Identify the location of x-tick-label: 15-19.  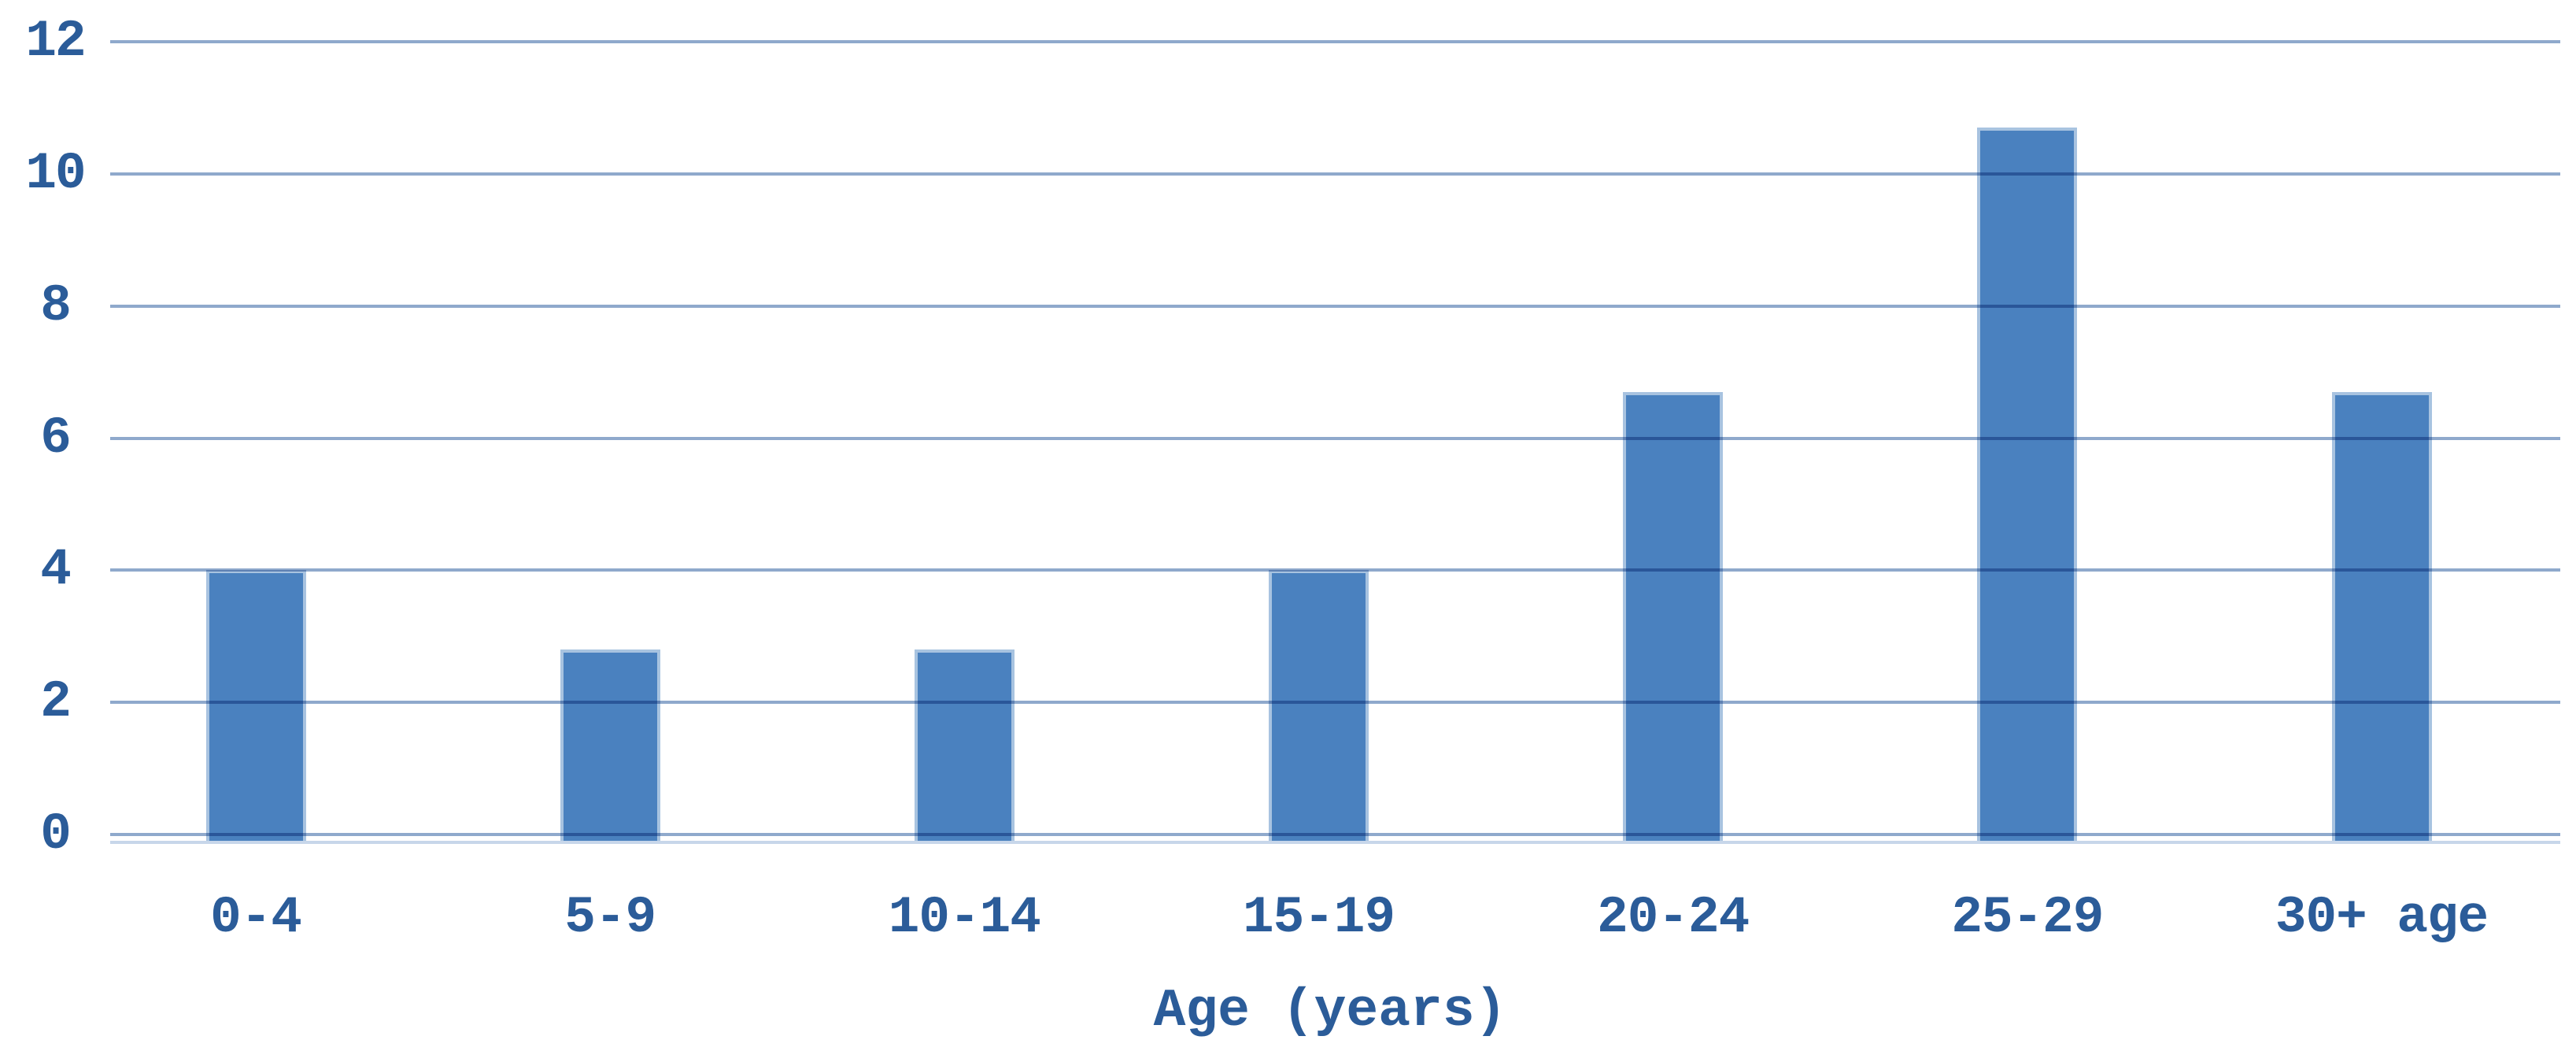
(1318, 917).